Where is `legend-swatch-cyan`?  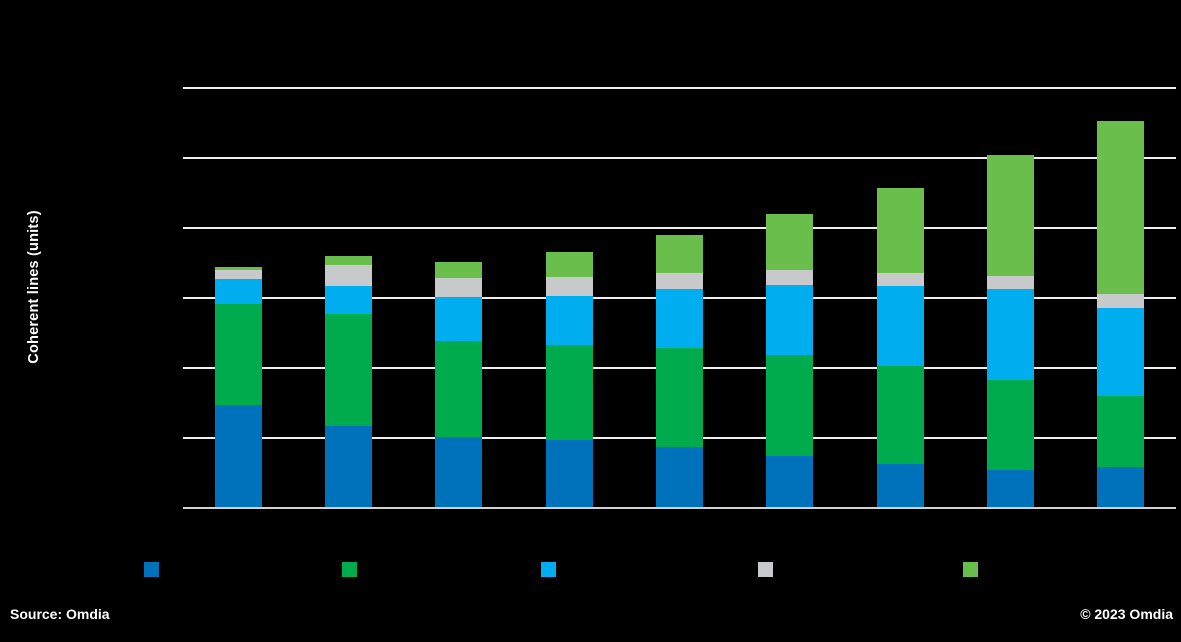
legend-swatch-cyan is located at coordinates (548, 569).